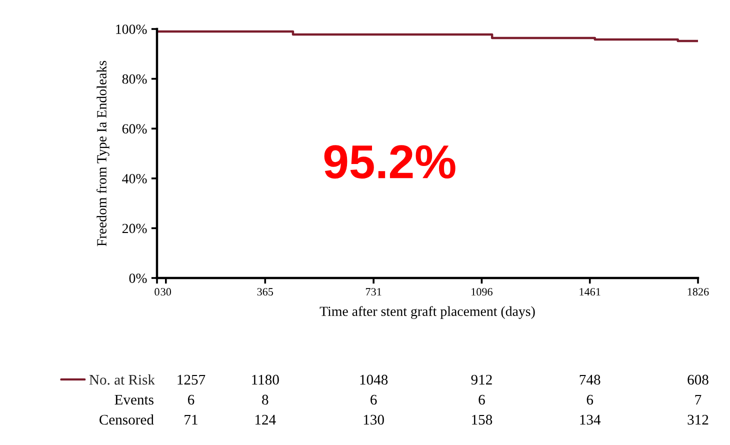 Image resolution: width=730 pixels, height=445 pixels. I want to click on x-tick-label: 0, so click(157, 292).